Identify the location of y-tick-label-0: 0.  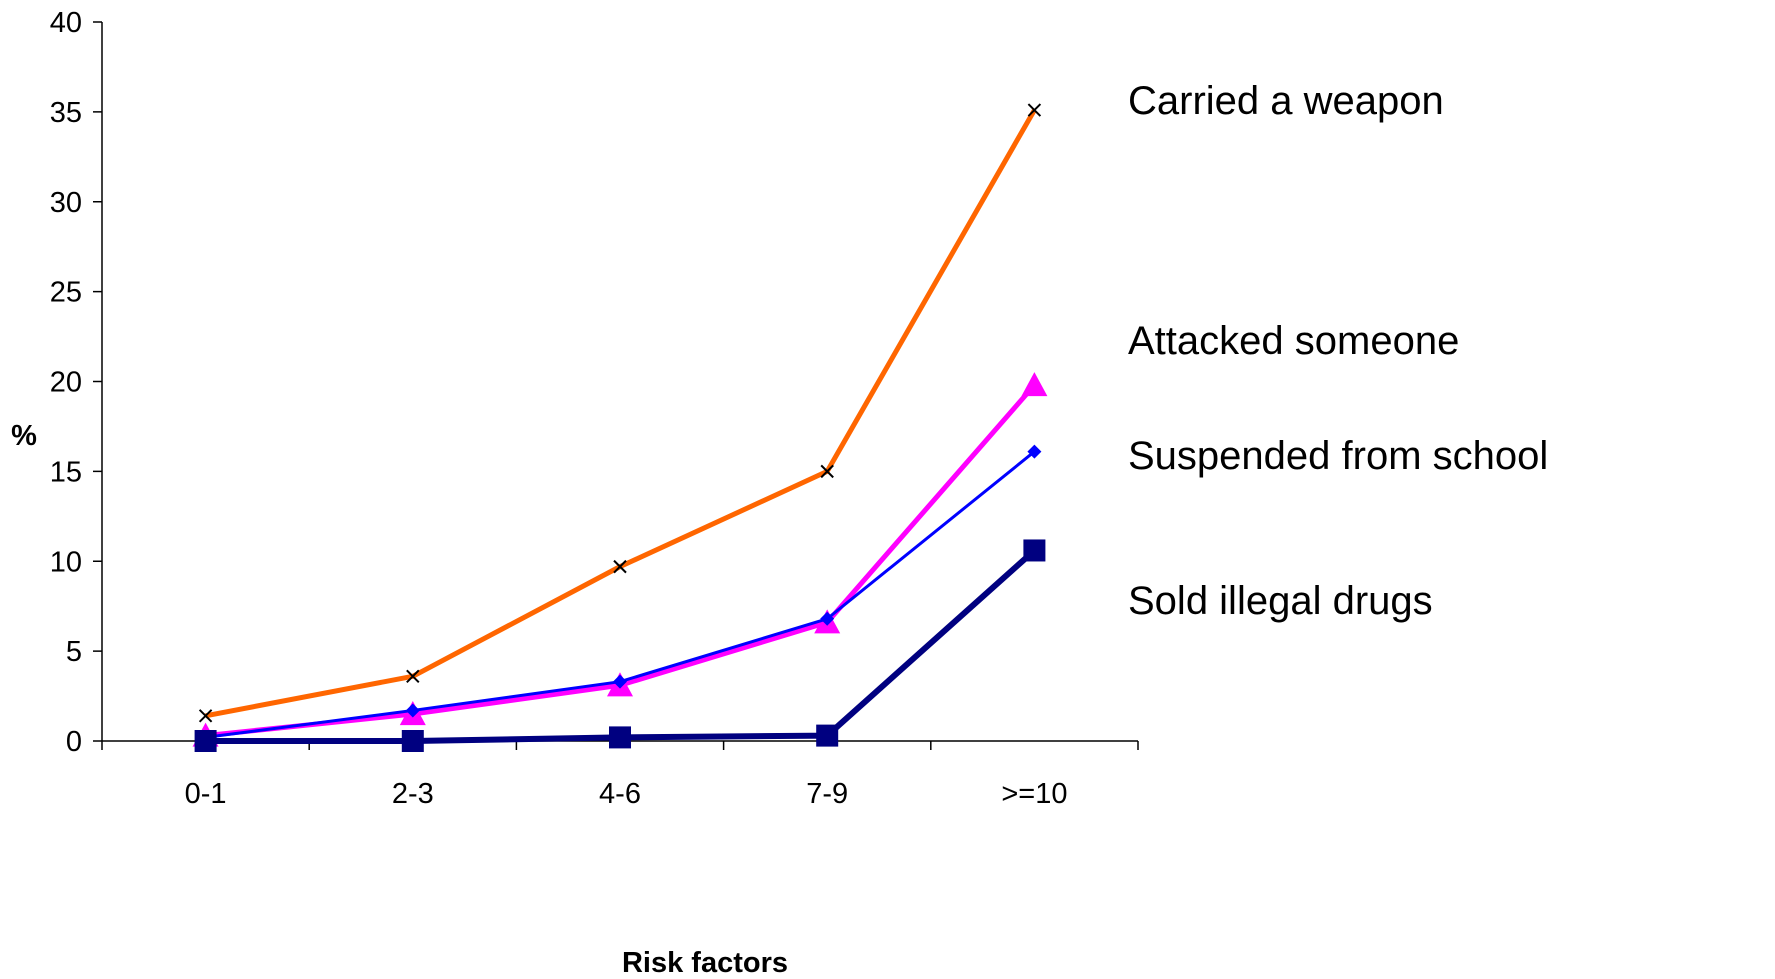
(74, 742).